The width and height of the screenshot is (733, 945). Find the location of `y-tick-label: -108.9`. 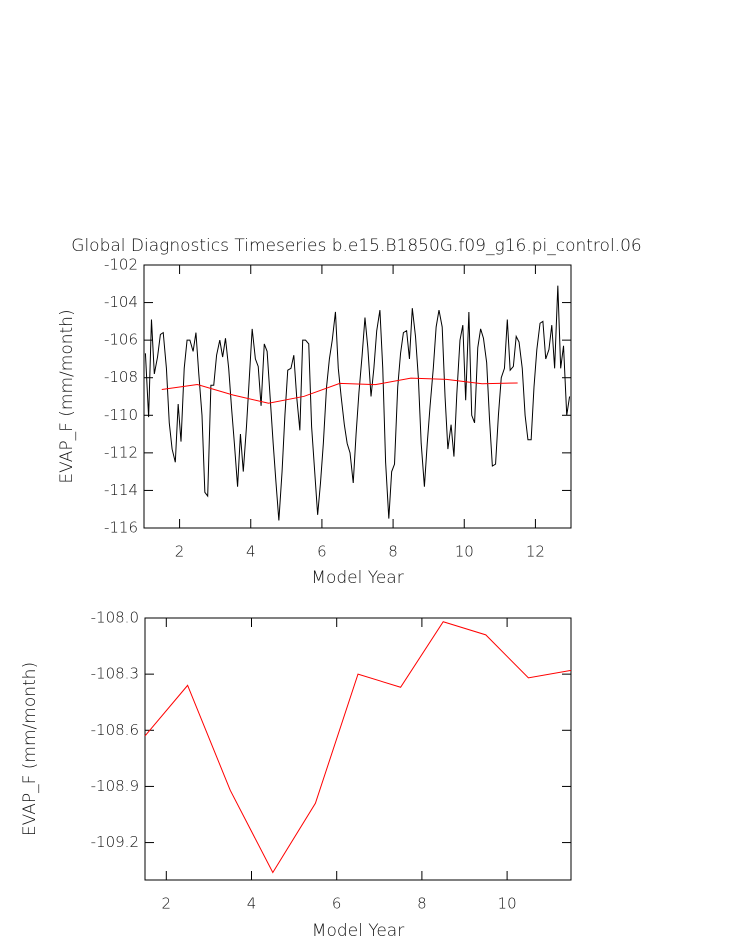

y-tick-label: -108.9 is located at coordinates (115, 786).